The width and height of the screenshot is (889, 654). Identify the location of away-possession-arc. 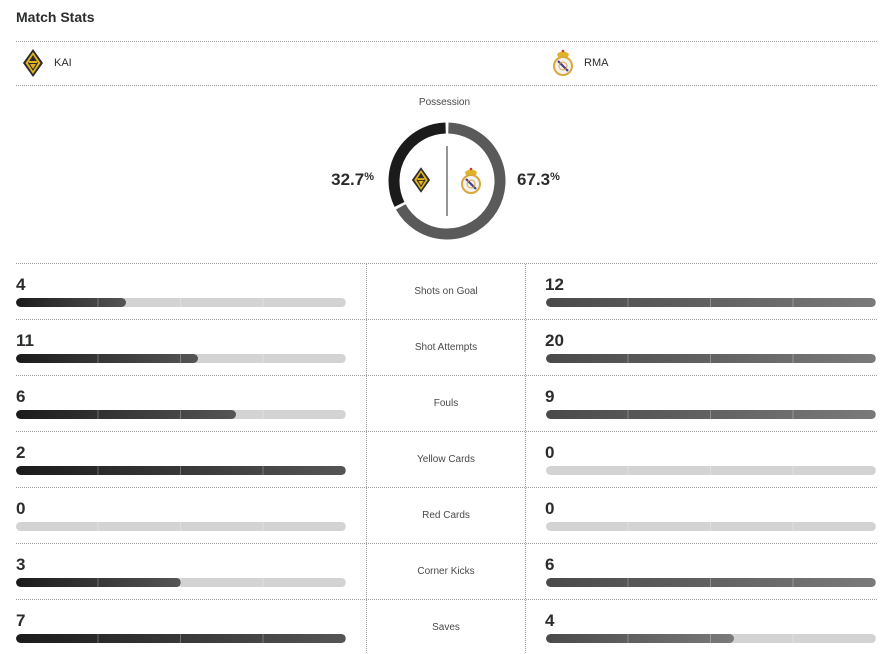
(450, 181).